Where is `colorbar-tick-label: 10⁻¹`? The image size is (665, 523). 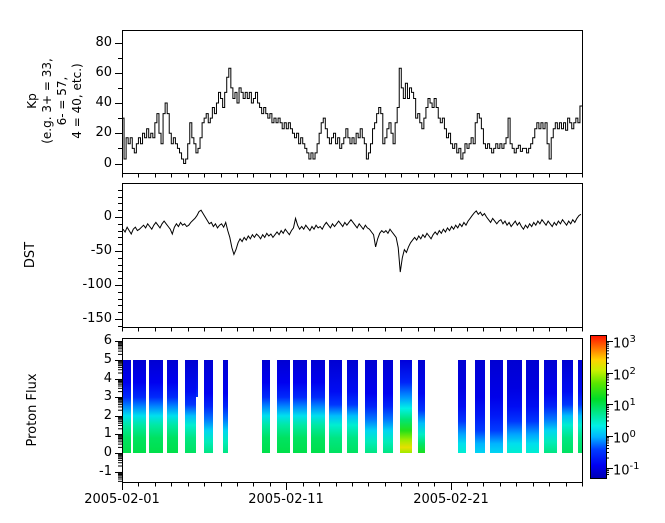
colorbar-tick-label: 10⁻¹ is located at coordinates (626, 469).